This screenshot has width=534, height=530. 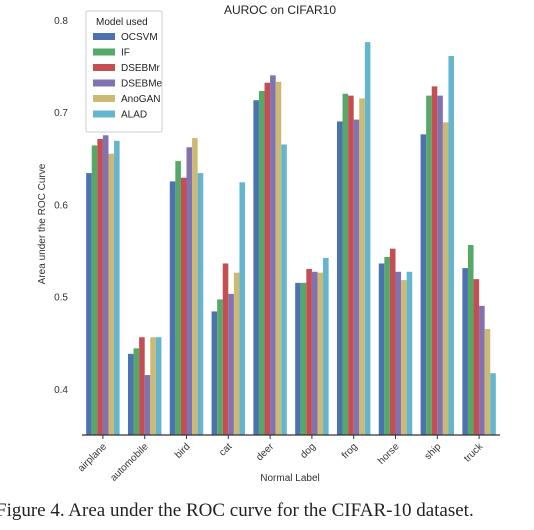 I want to click on y-axis-label: Area under the ROC Curve, so click(x=42, y=223).